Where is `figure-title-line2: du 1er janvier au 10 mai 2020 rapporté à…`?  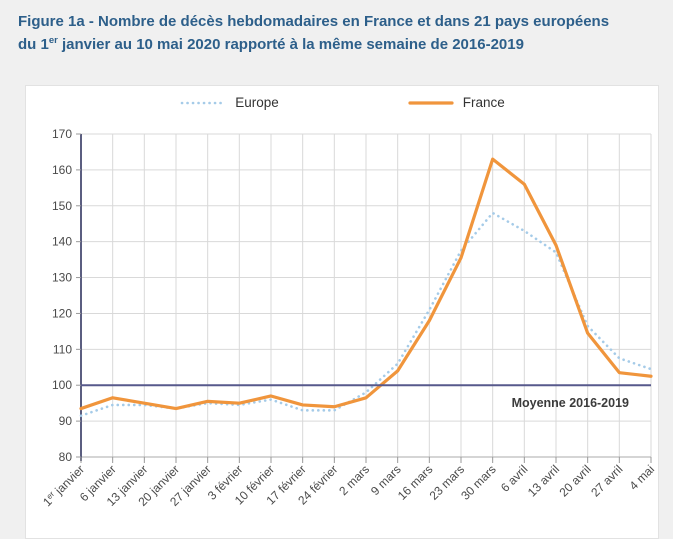 figure-title-line2: du 1er janvier au 10 mai 2020 rapporté à… is located at coordinates (339, 44).